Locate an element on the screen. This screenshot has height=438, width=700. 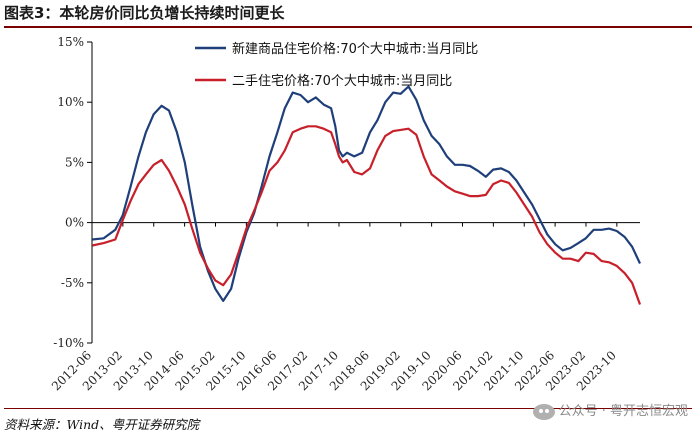
y-tick-label: 15% is located at coordinates (70, 42).